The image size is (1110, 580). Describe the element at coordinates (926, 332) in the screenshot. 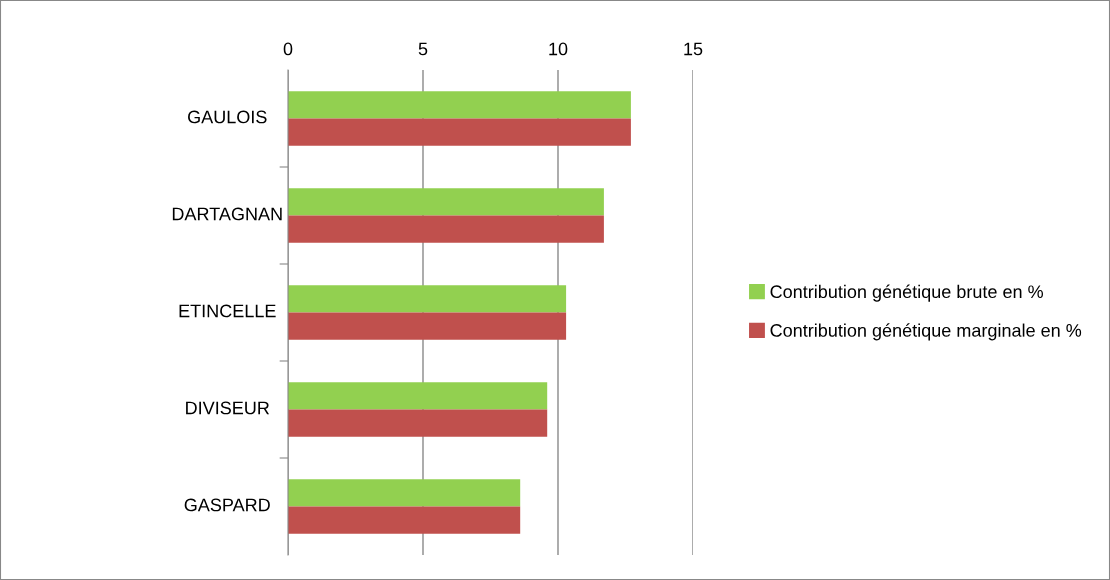

I see `legend-label: Contribution génétique marginale en %` at that location.